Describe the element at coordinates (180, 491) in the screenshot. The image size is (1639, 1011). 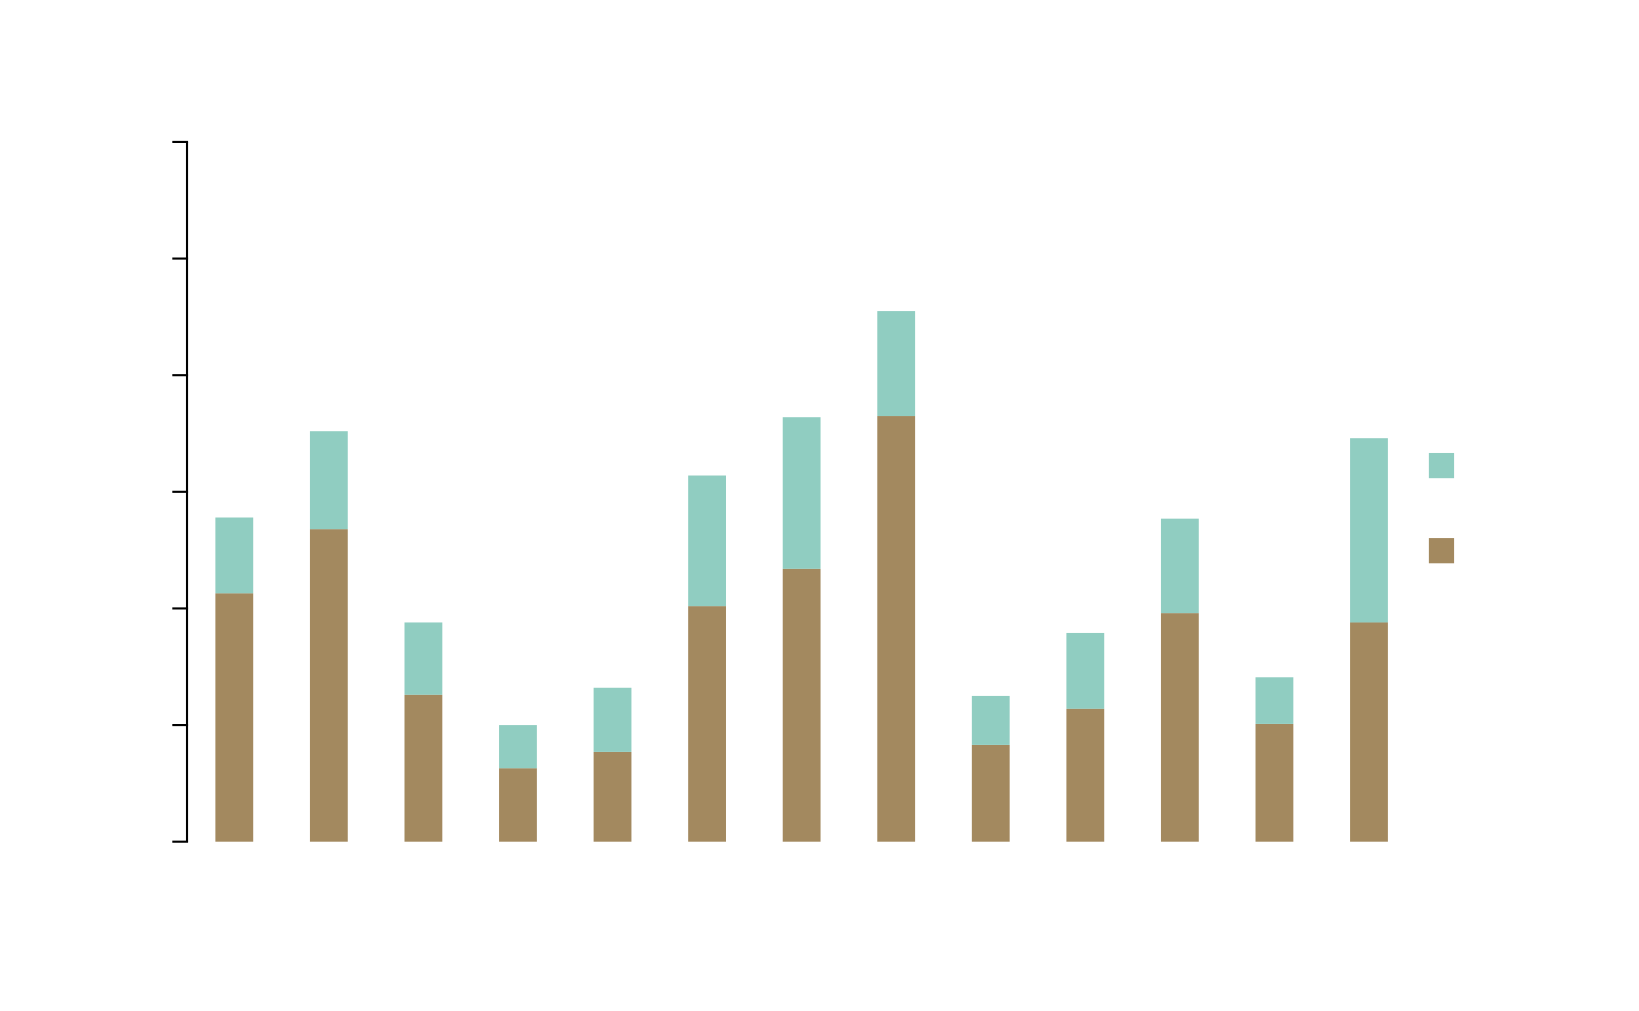
I see `y-axis` at that location.